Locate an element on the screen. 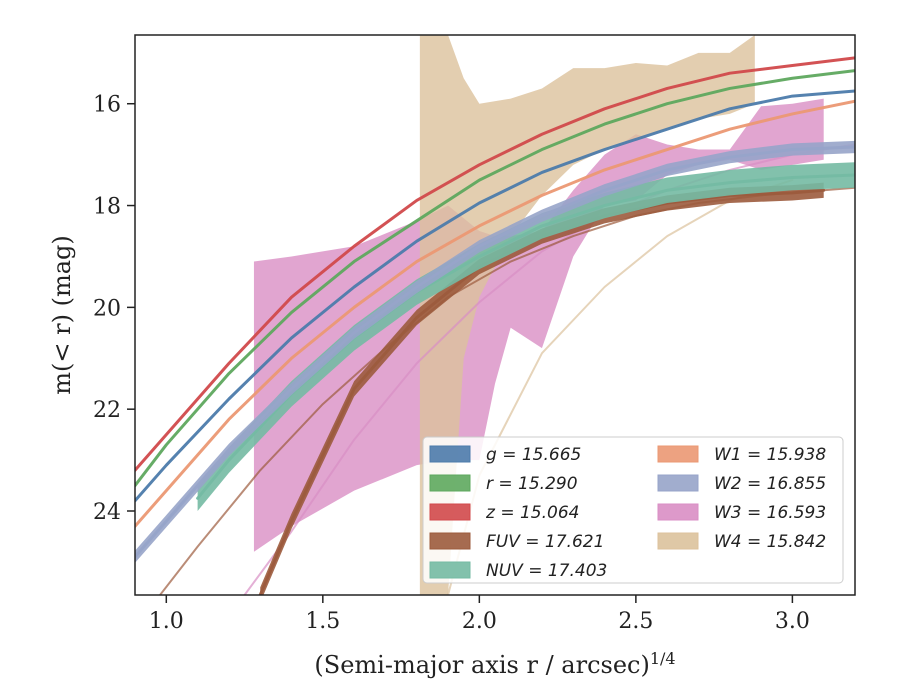 Image resolution: width=900 pixels, height=700 pixels. y-axis-label: m(< r) (mag) is located at coordinates (62, 314).